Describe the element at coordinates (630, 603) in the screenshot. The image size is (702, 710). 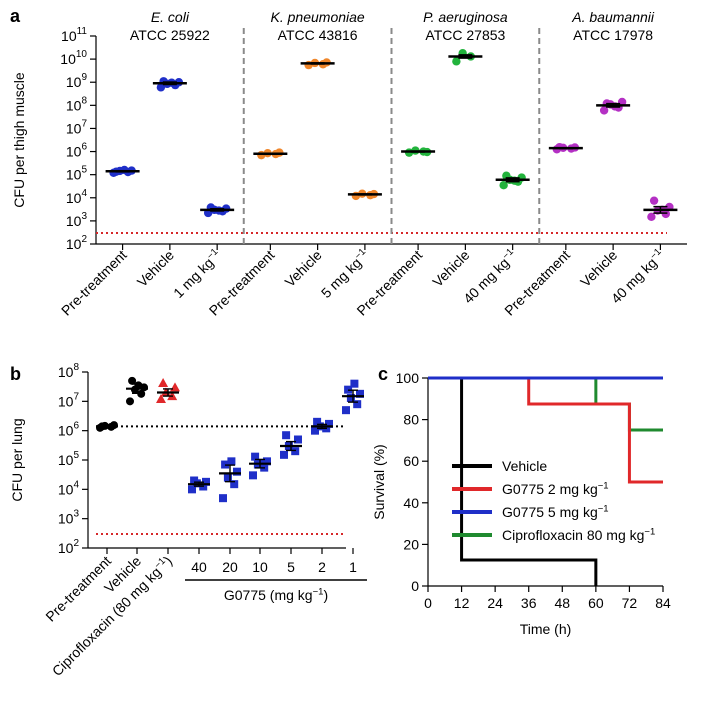
I see `x-tick-label: 72` at that location.